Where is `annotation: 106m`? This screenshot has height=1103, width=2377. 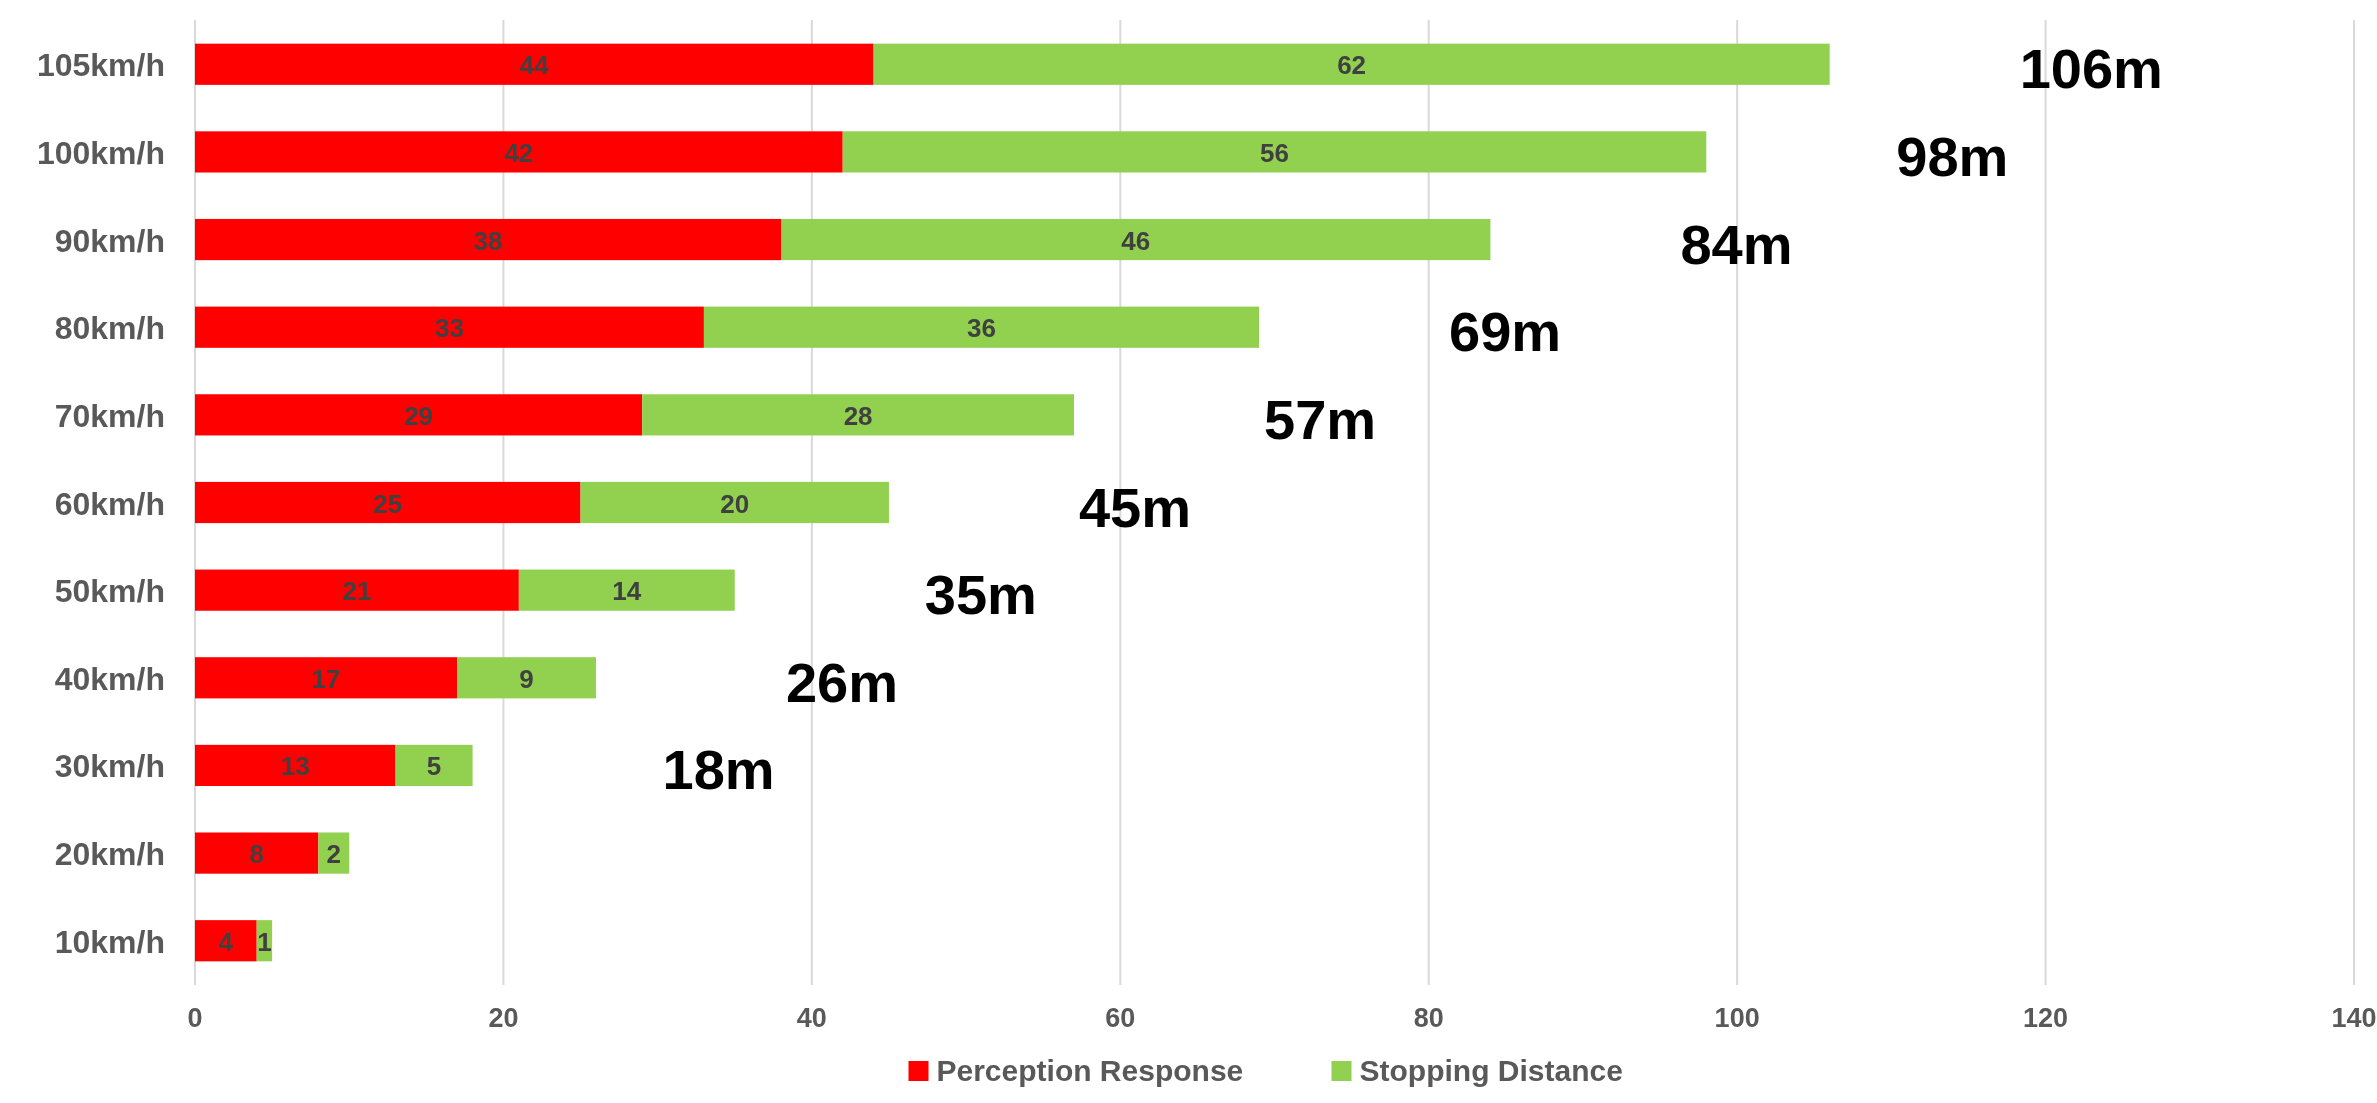 annotation: 106m is located at coordinates (2091, 69).